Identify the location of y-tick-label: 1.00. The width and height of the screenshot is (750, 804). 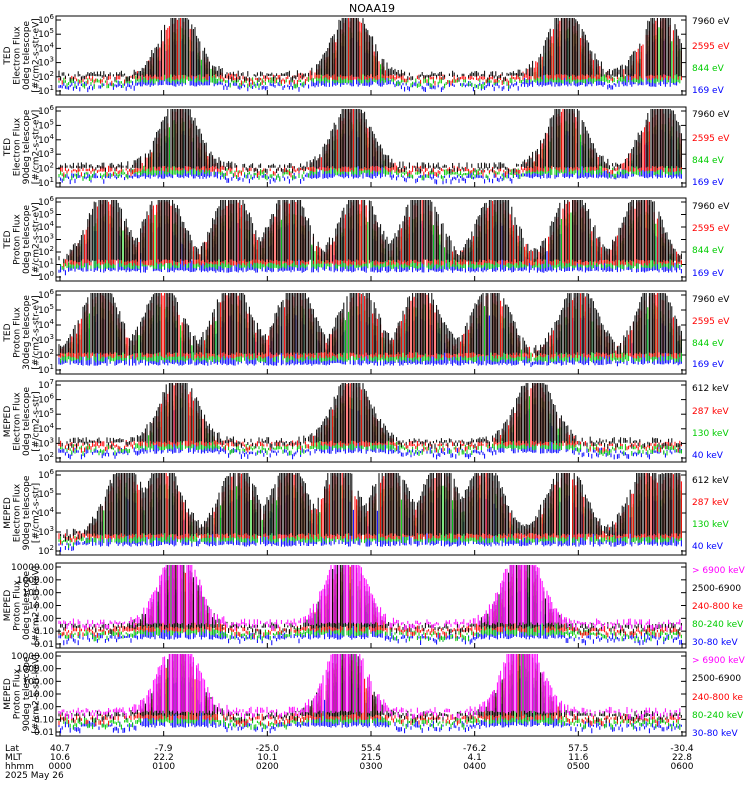
(44, 619).